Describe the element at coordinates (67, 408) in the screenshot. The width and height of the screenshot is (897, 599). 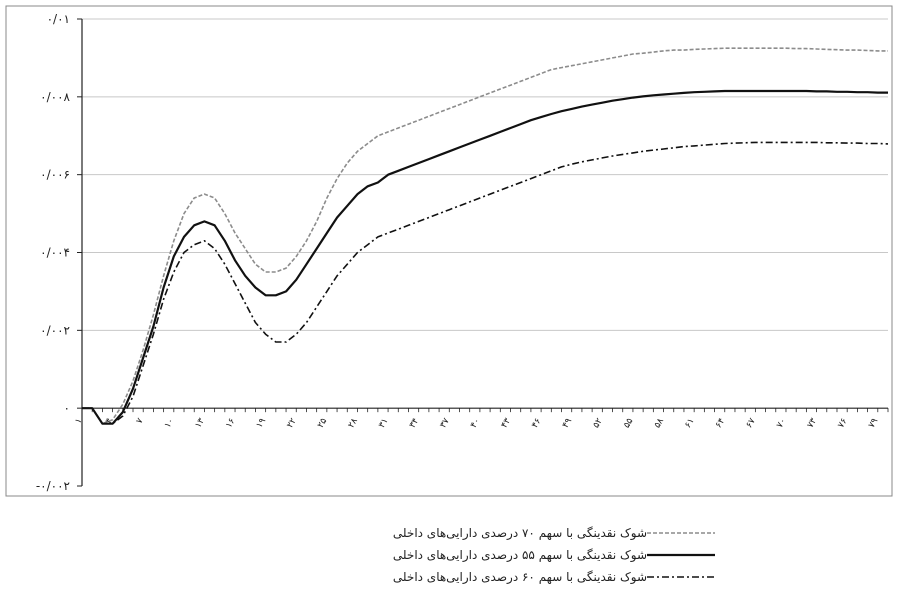
I see `y-tick-label: ۰` at that location.